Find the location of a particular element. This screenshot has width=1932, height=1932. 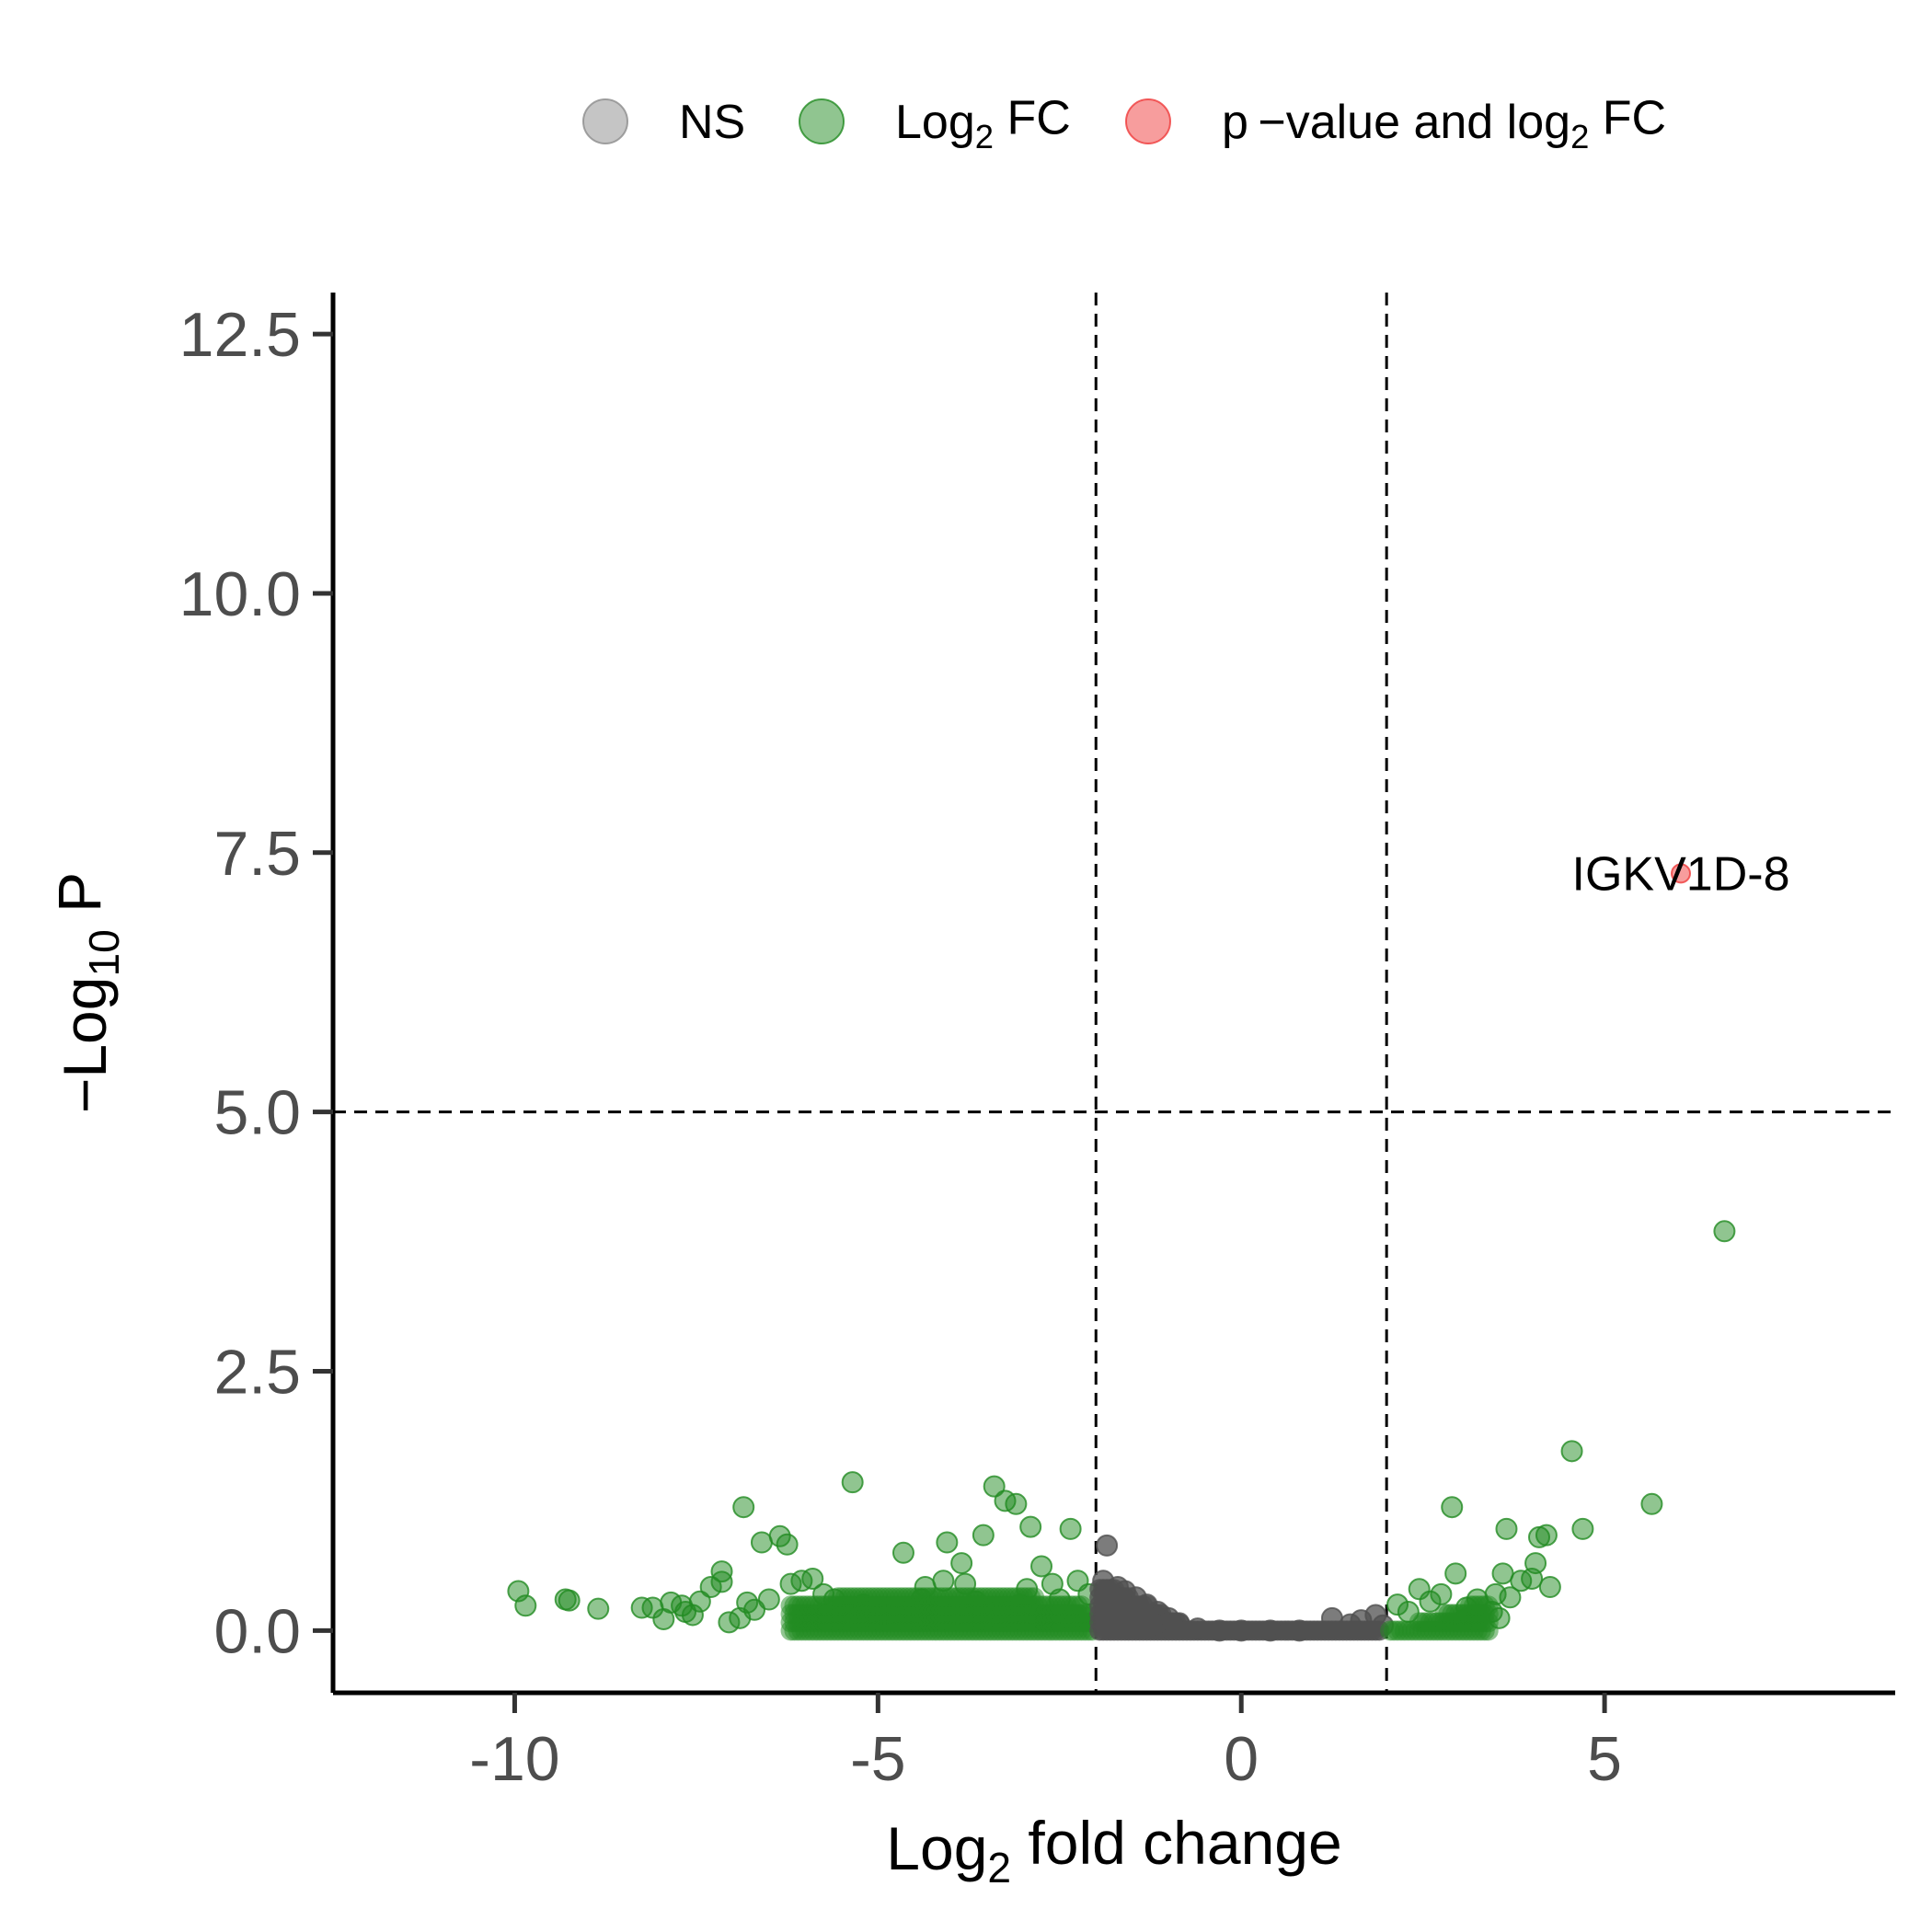

legend-label-ns: NS is located at coordinates (712, 122).